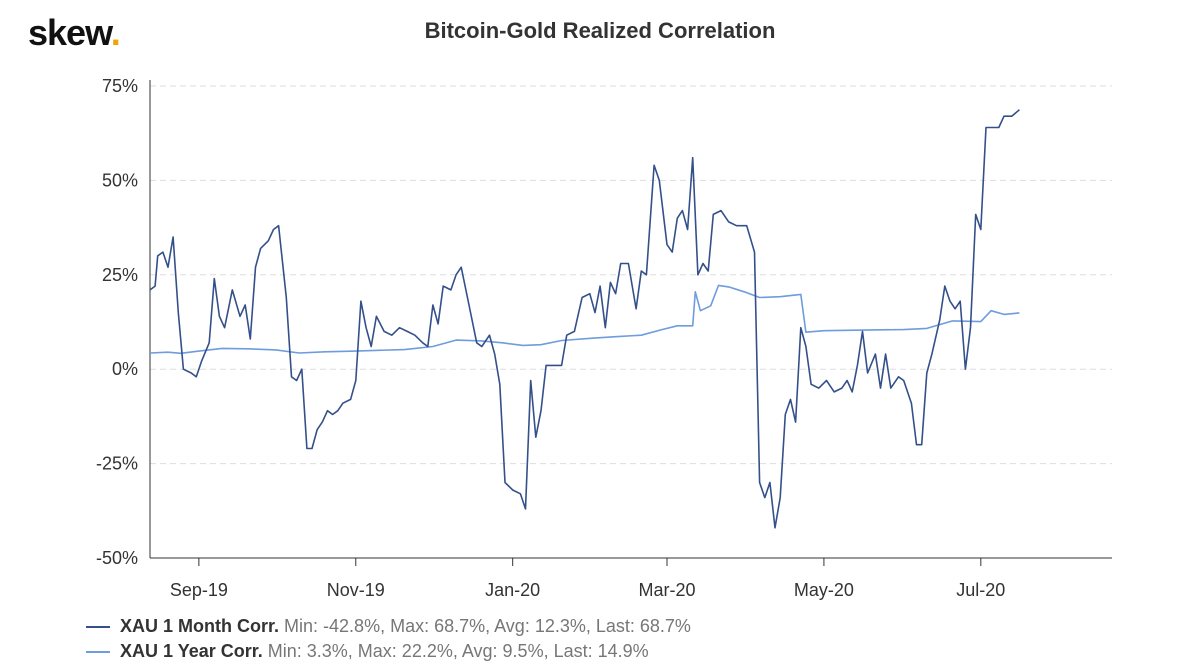 Image resolution: width=1200 pixels, height=670 pixels. Describe the element at coordinates (120, 275) in the screenshot. I see `y-tick-label: 25%` at that location.